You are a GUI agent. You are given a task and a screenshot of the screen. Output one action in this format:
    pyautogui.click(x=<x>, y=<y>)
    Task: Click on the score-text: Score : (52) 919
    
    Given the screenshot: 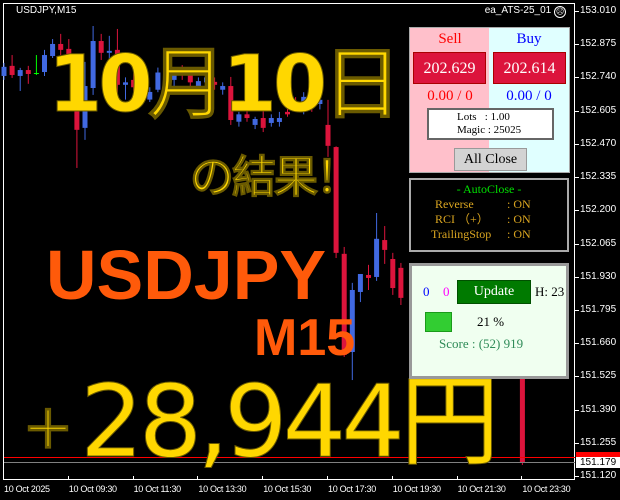 What is the action you would take?
    pyautogui.click(x=481, y=343)
    